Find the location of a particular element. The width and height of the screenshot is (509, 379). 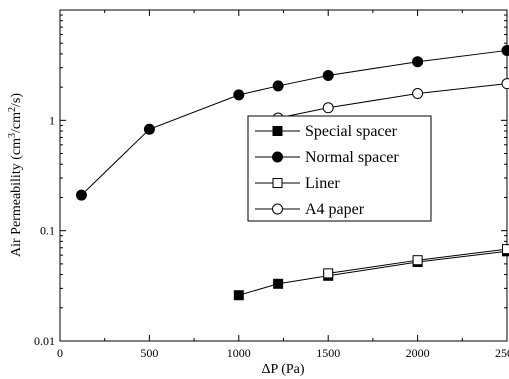

series-line-a4-paper is located at coordinates (393, 101).